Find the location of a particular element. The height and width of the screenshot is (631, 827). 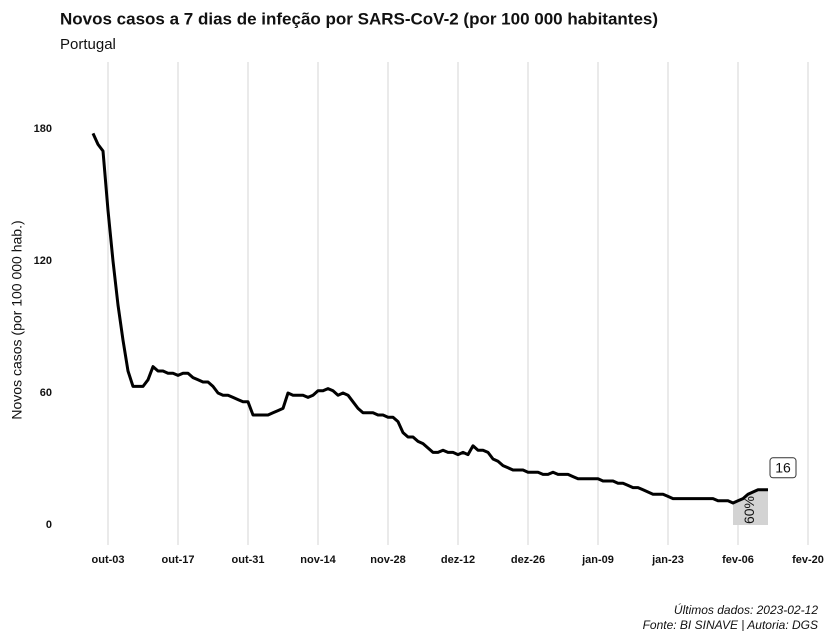

x-tick-label: nov-14 is located at coordinates (318, 560).